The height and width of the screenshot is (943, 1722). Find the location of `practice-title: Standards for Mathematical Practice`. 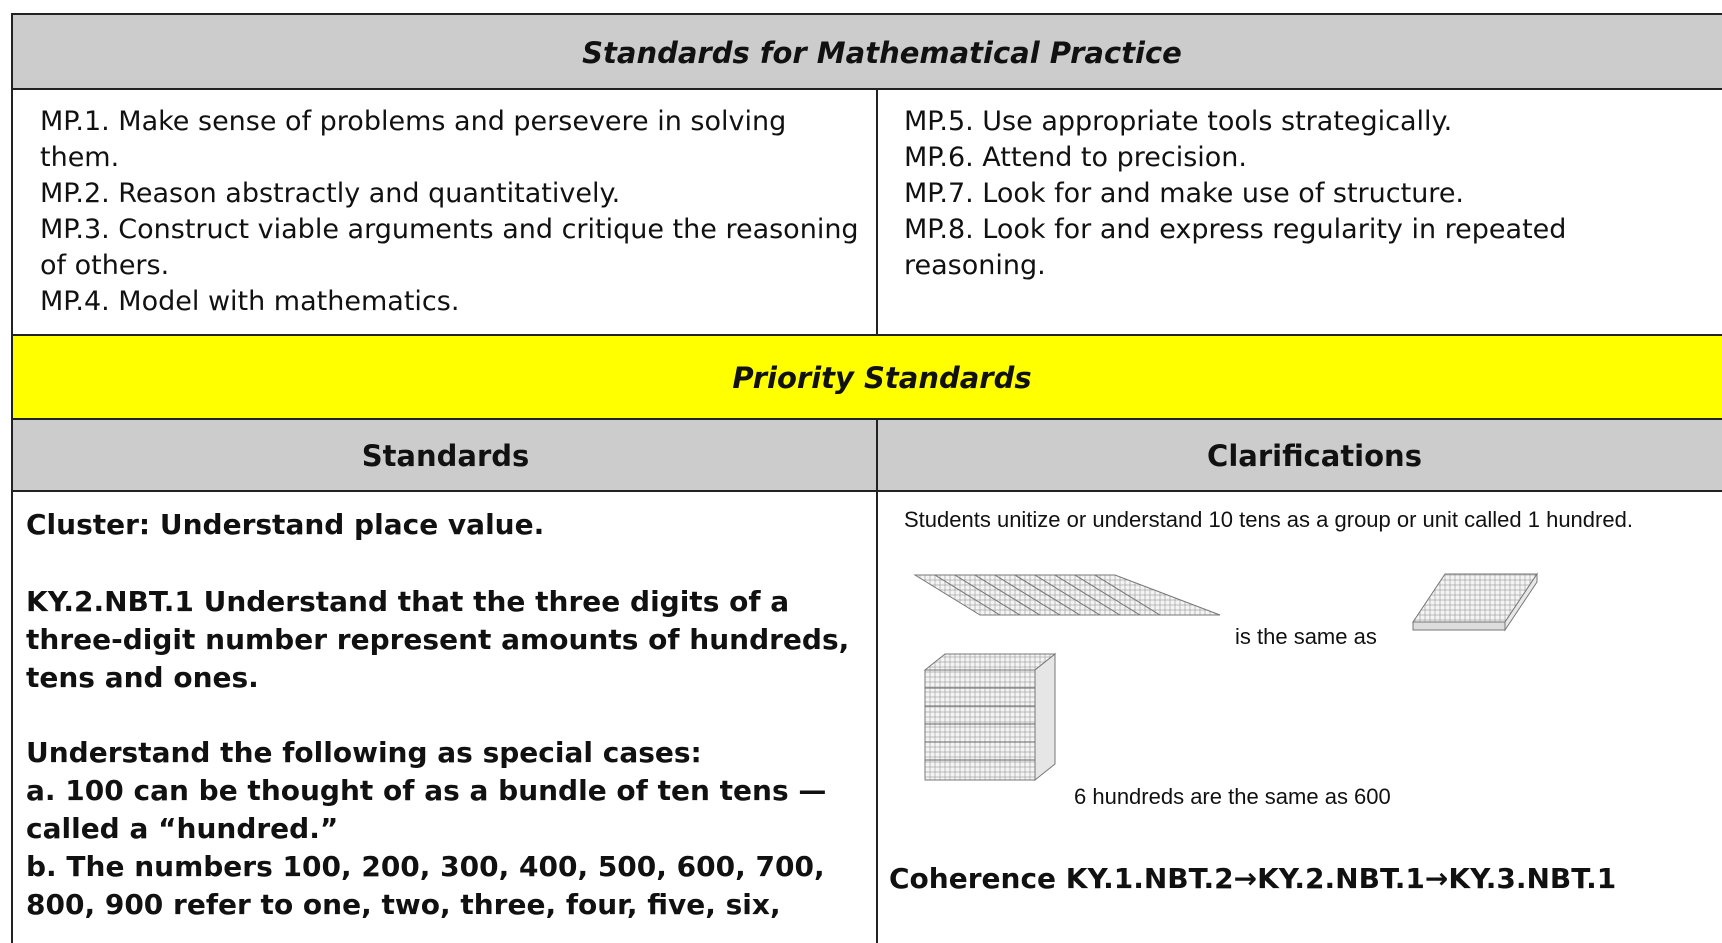

practice-title: Standards for Mathematical Practice is located at coordinates (866, 51).